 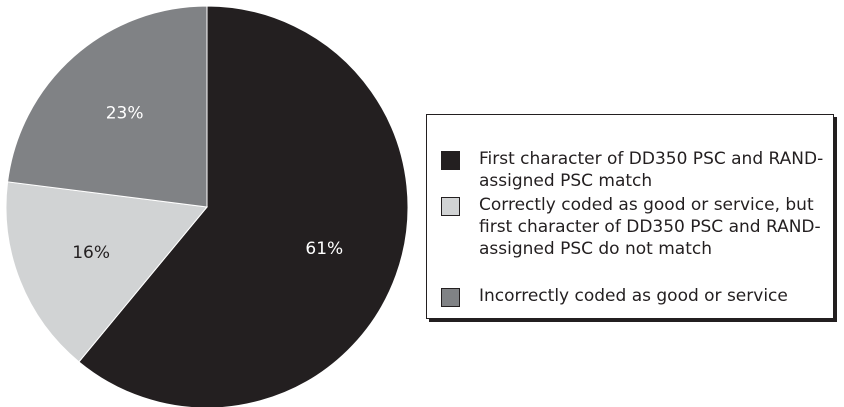 What do you see at coordinates (324, 249) in the screenshot?
I see `pie-label-match: 61%` at bounding box center [324, 249].